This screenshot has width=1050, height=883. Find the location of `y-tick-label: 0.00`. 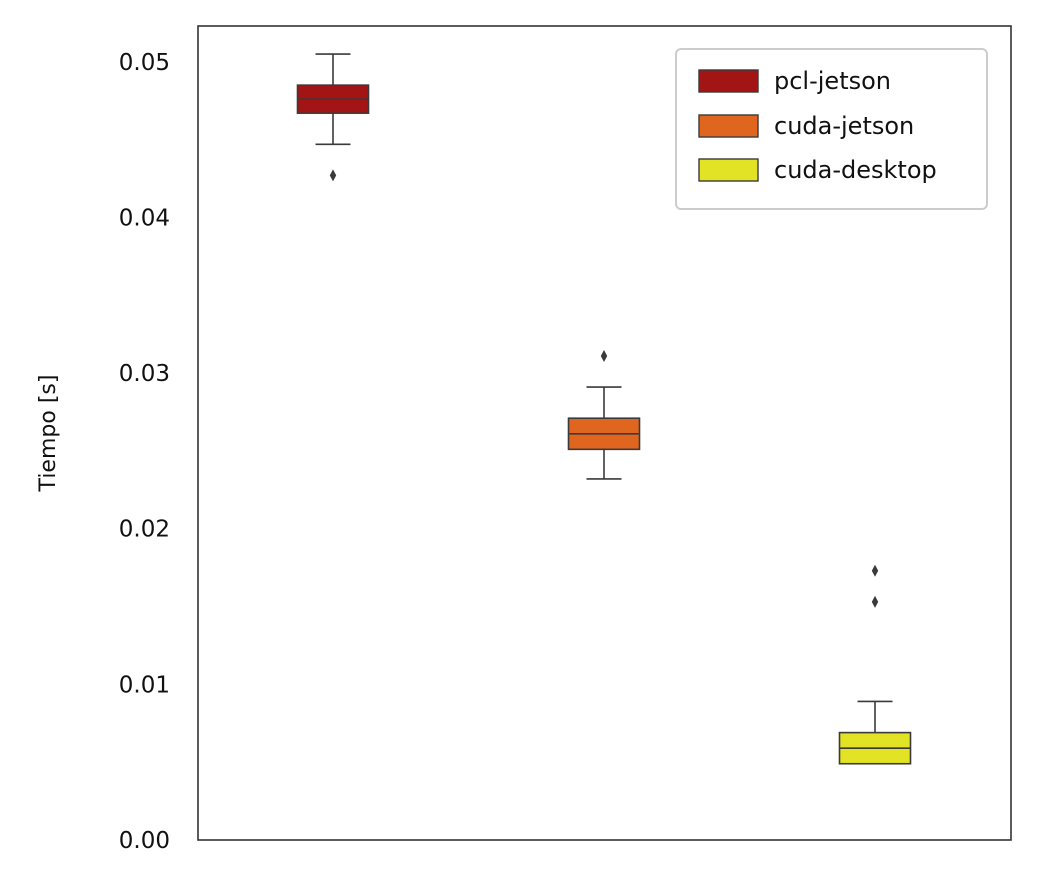

y-tick-label: 0.00 is located at coordinates (144, 841).